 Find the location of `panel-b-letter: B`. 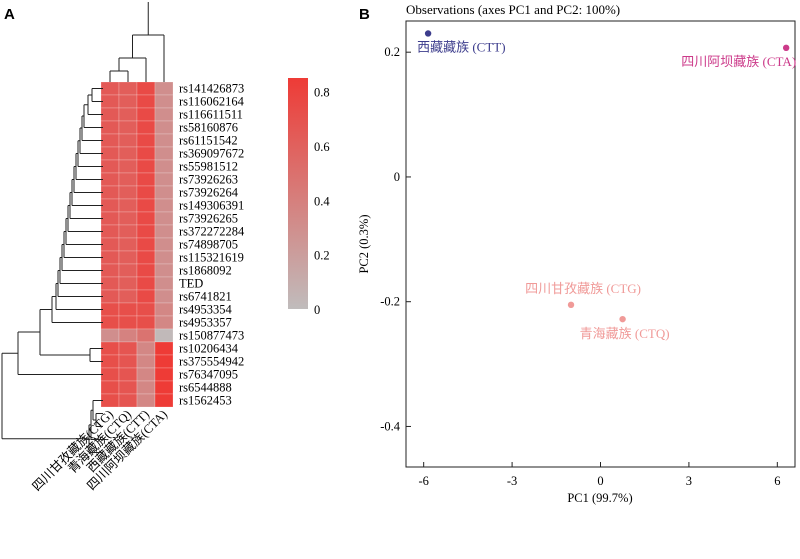

panel-b-letter: B is located at coordinates (364, 14).